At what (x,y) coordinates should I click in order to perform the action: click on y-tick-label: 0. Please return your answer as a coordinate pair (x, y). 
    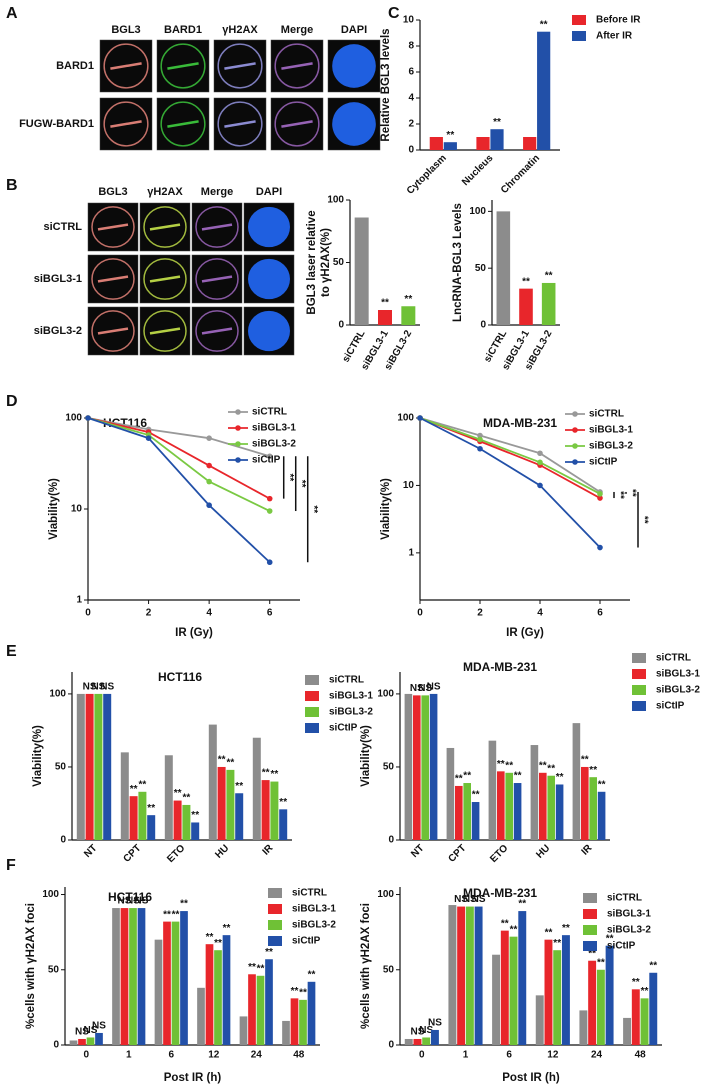
    Looking at the image, I should click on (391, 1045).